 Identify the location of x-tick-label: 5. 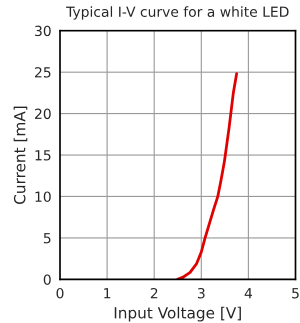
(295, 293).